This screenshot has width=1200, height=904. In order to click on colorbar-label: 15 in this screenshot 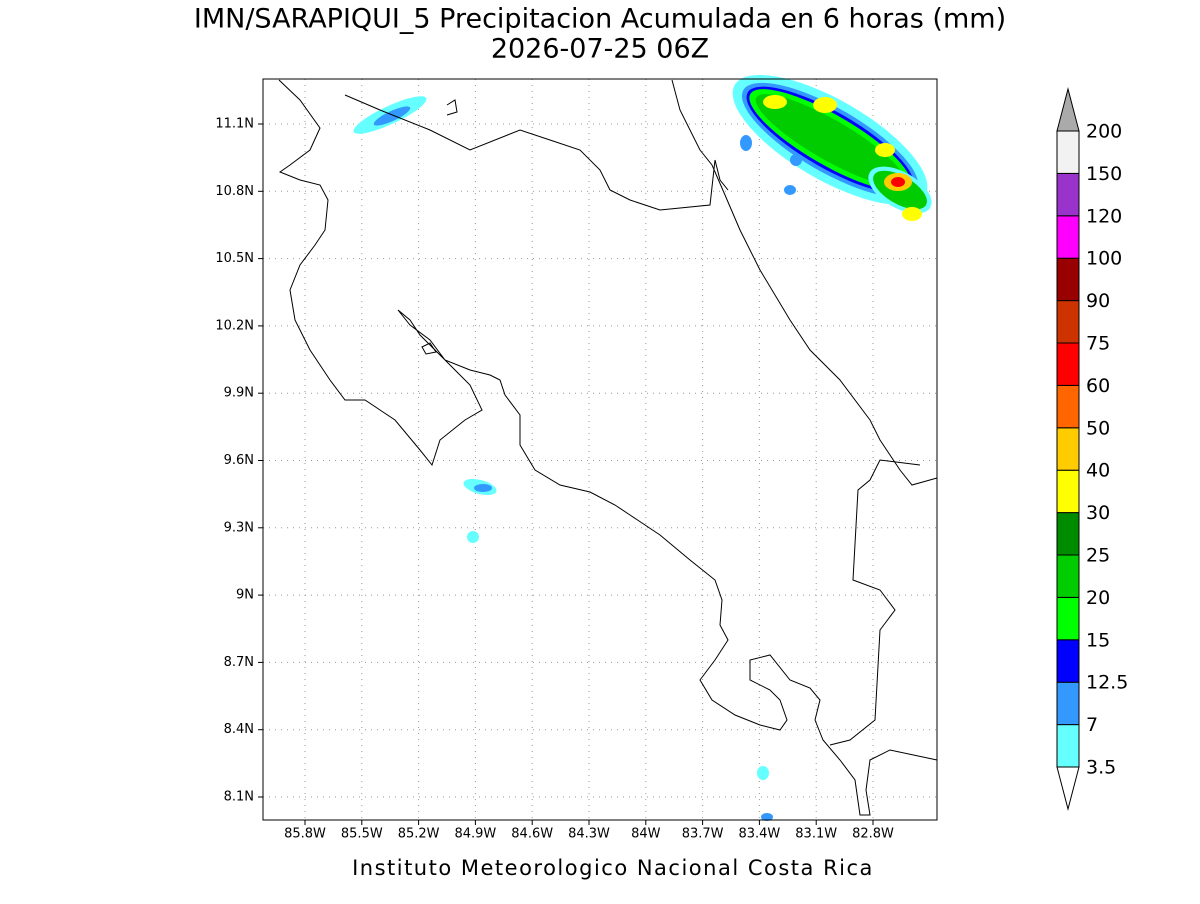, I will do `click(1098, 640)`.